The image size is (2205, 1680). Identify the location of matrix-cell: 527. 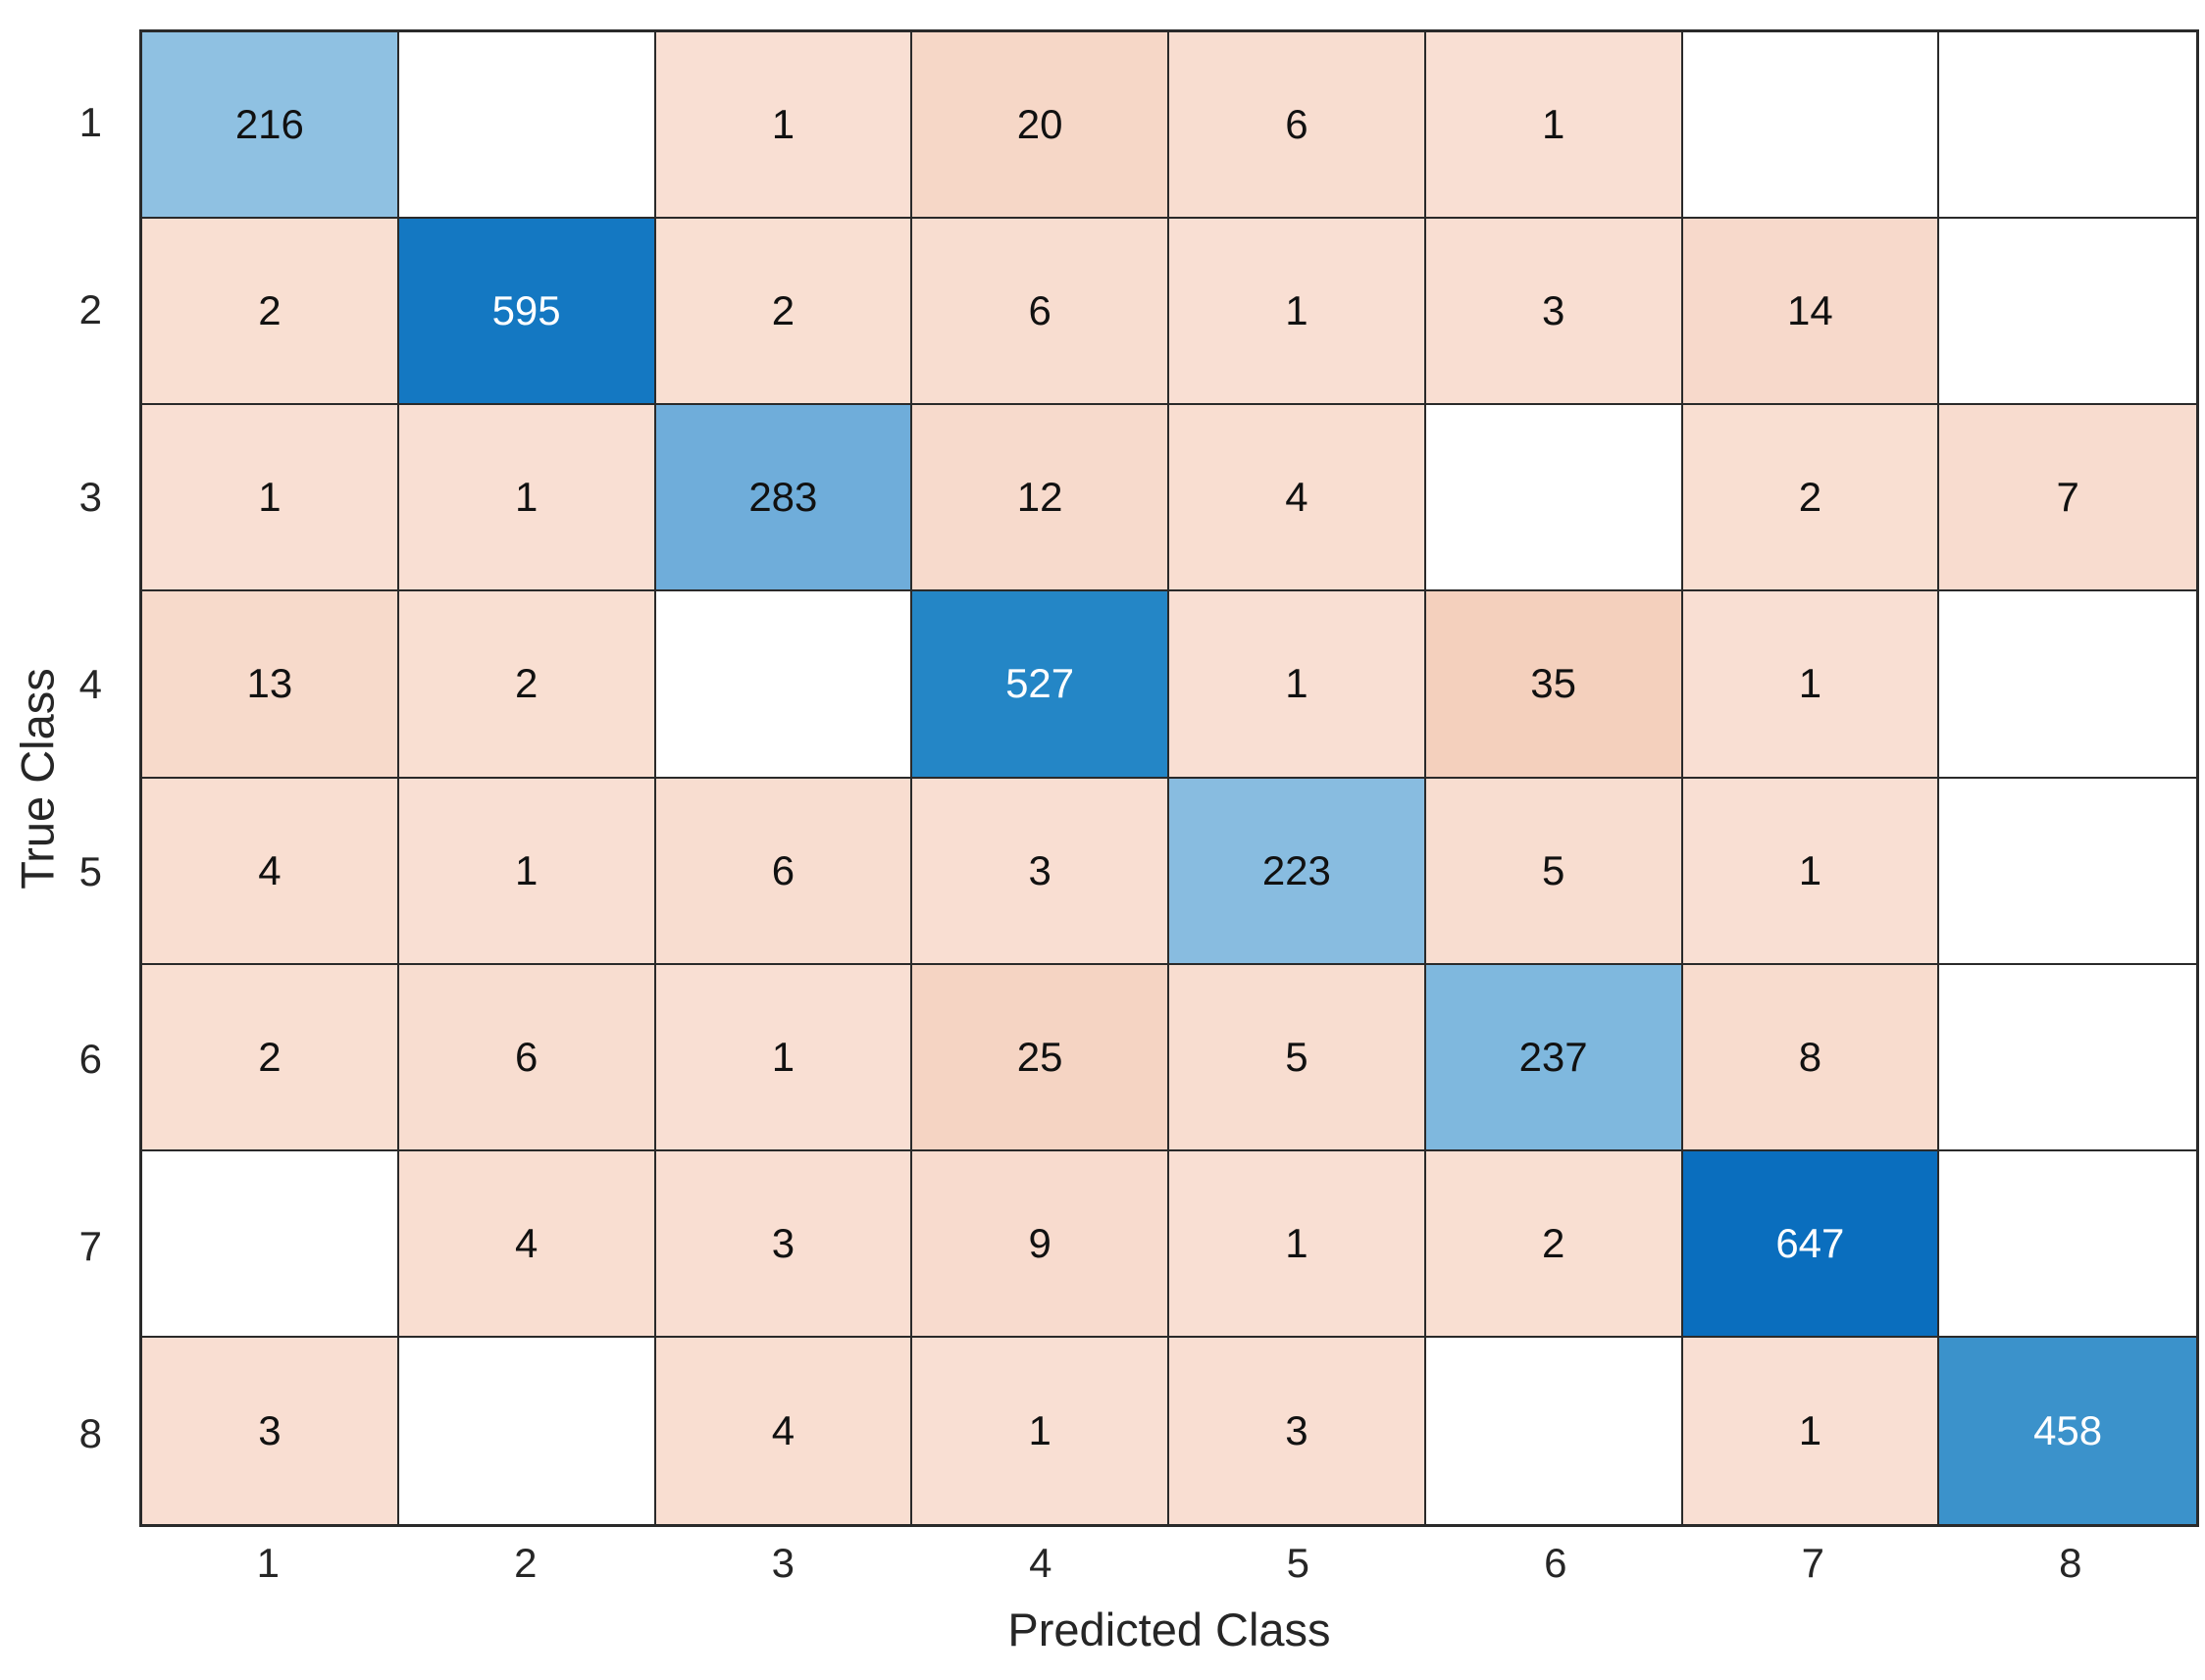
(1040, 685).